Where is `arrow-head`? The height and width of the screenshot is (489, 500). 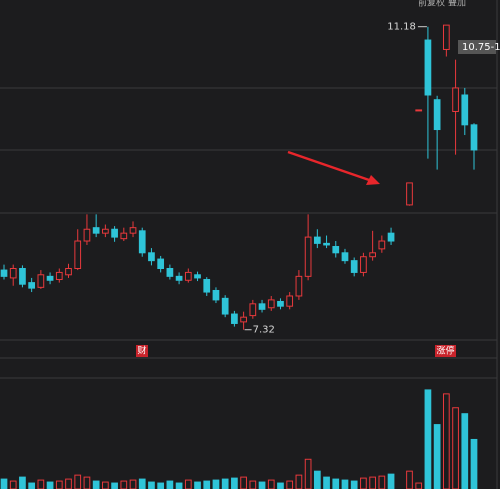 arrow-head is located at coordinates (373, 180).